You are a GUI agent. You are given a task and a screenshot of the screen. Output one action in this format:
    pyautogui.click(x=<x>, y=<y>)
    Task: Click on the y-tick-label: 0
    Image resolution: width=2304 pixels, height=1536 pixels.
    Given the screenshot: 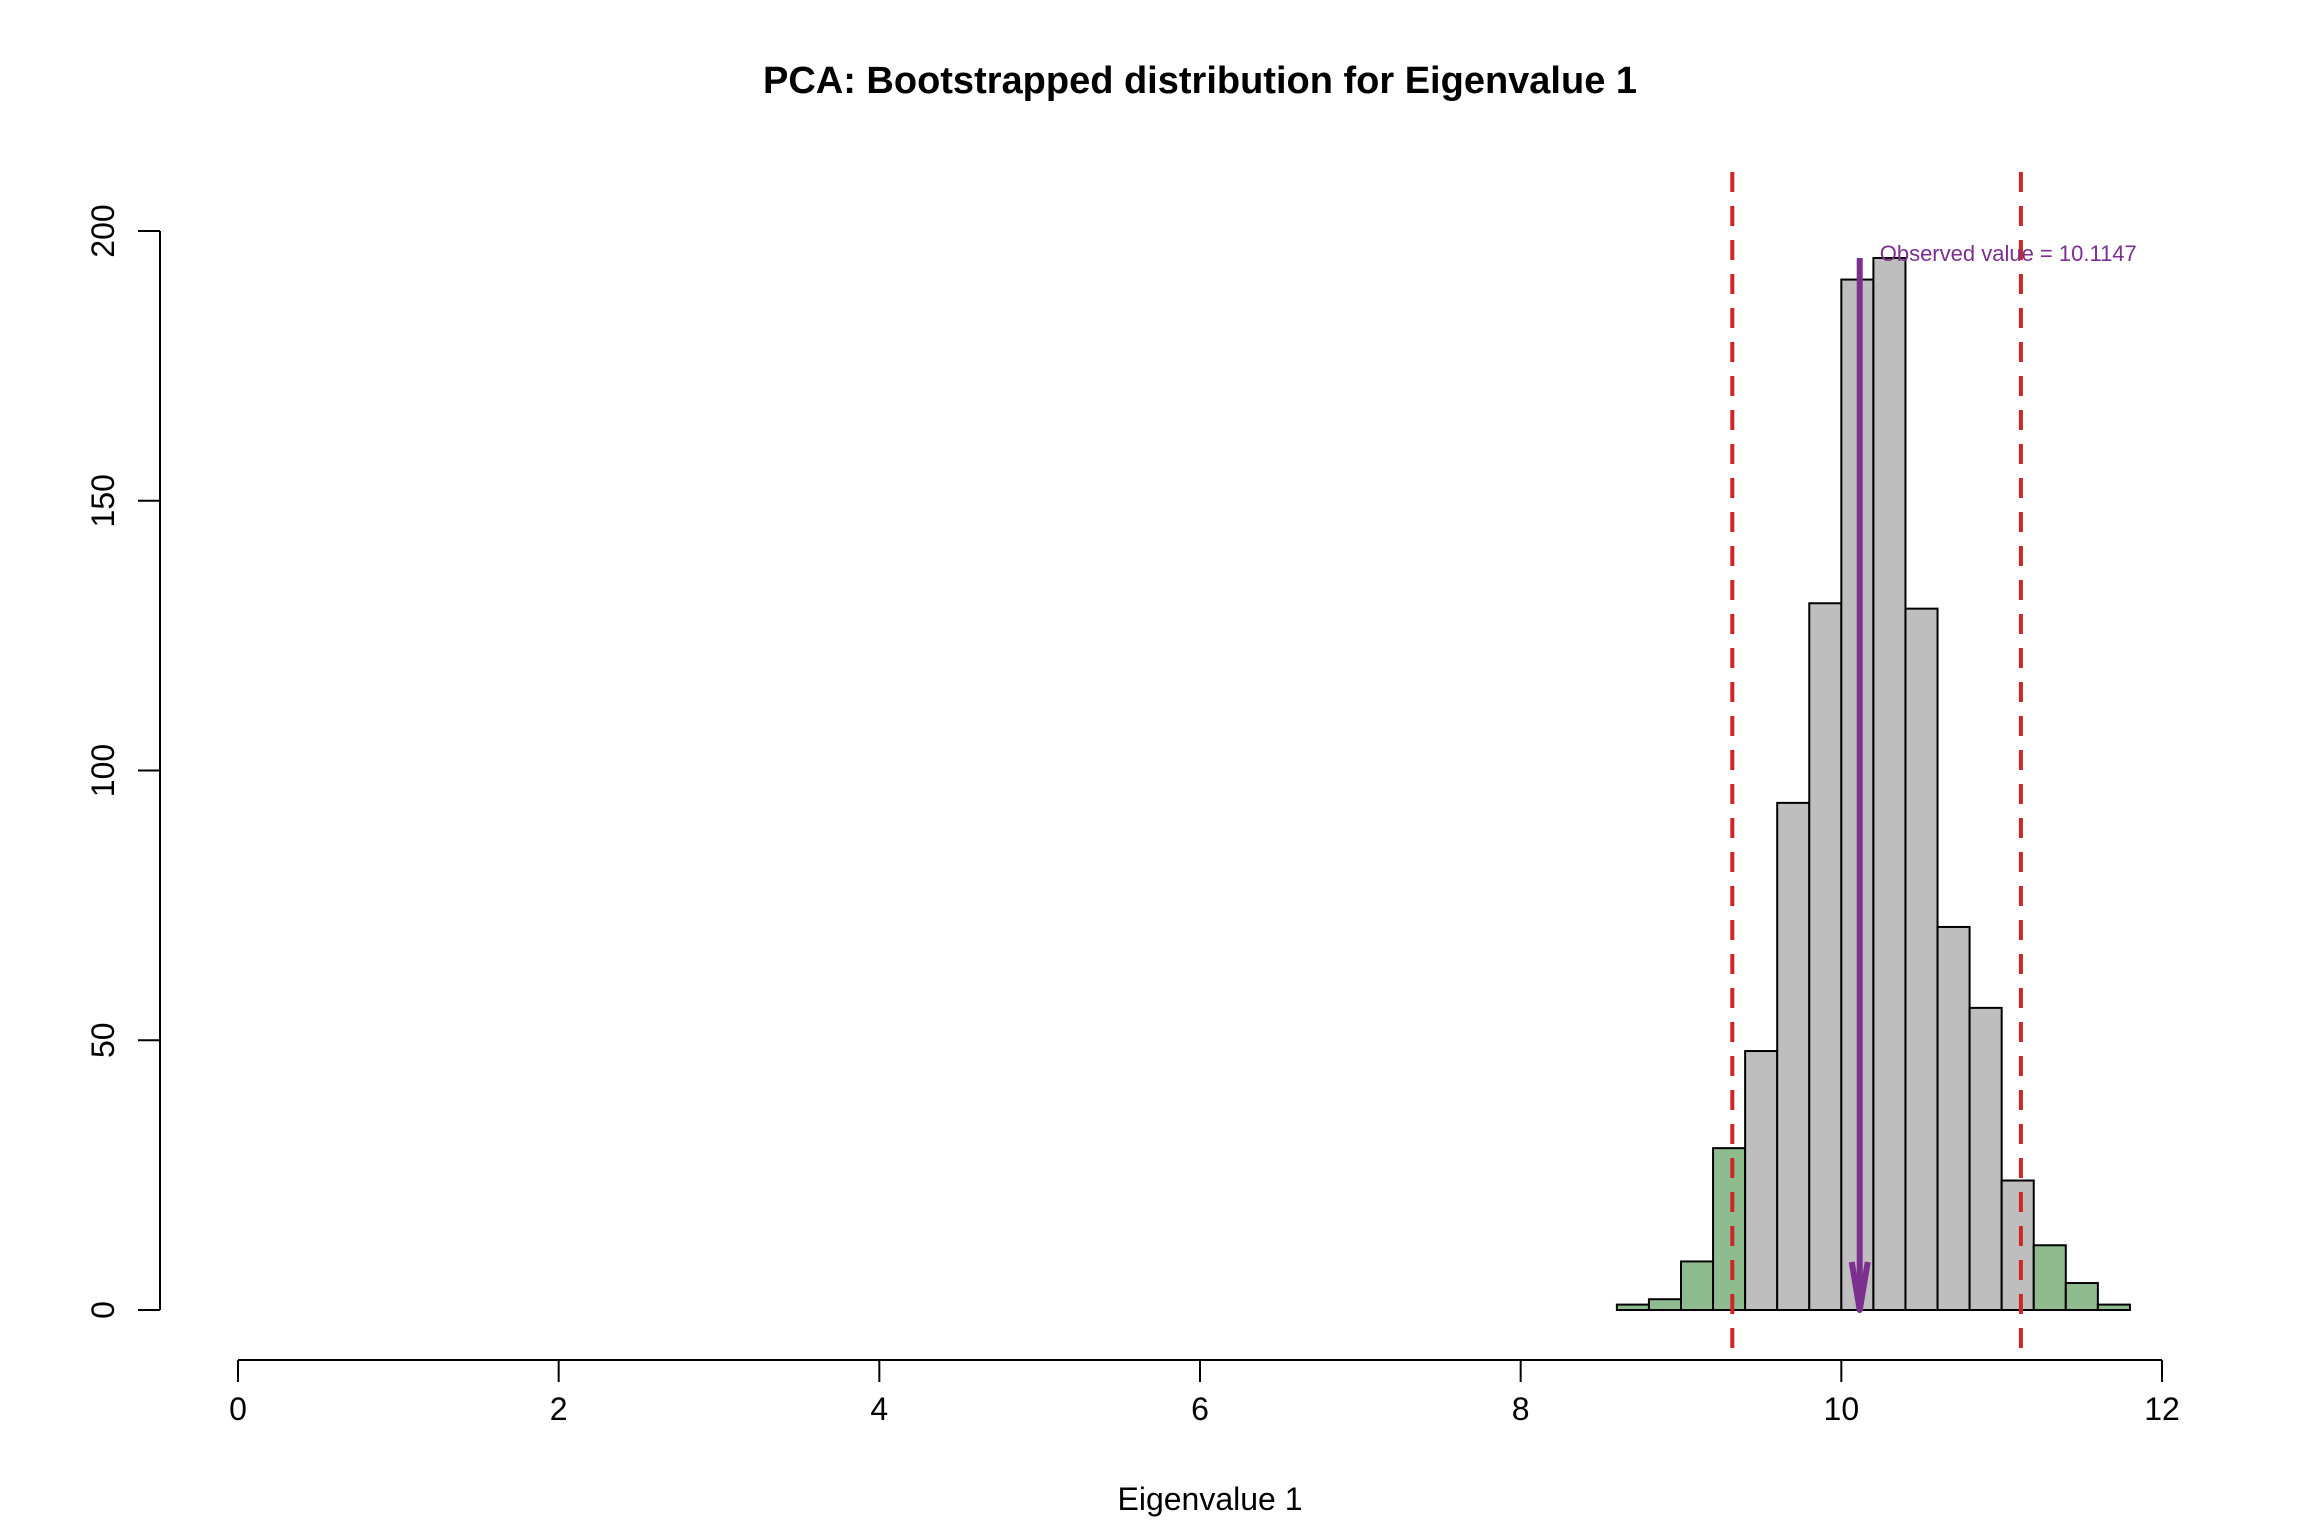 What is the action you would take?
    pyautogui.click(x=103, y=1310)
    